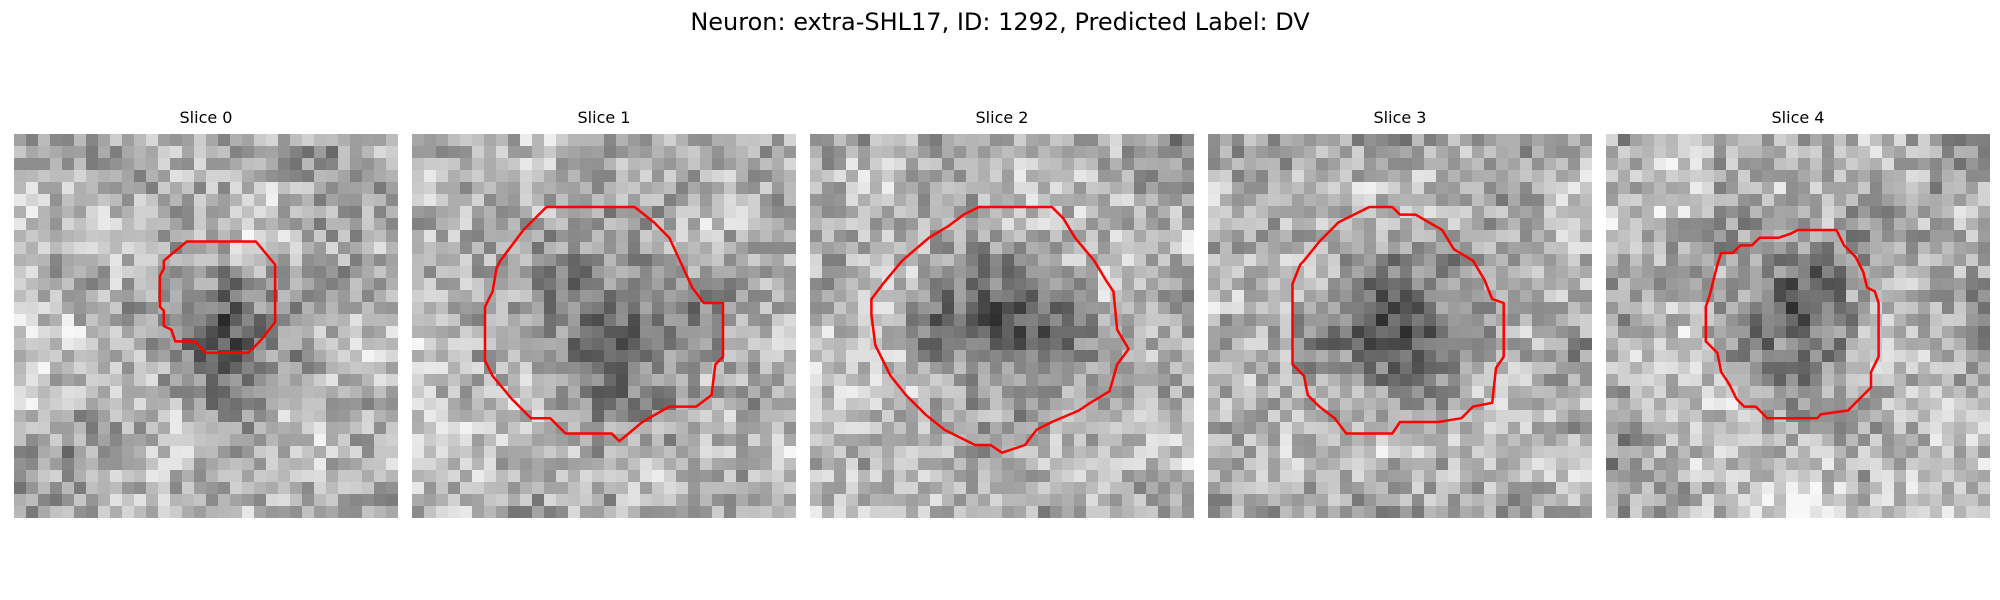  I want to click on slice-4-image, so click(1798, 326).